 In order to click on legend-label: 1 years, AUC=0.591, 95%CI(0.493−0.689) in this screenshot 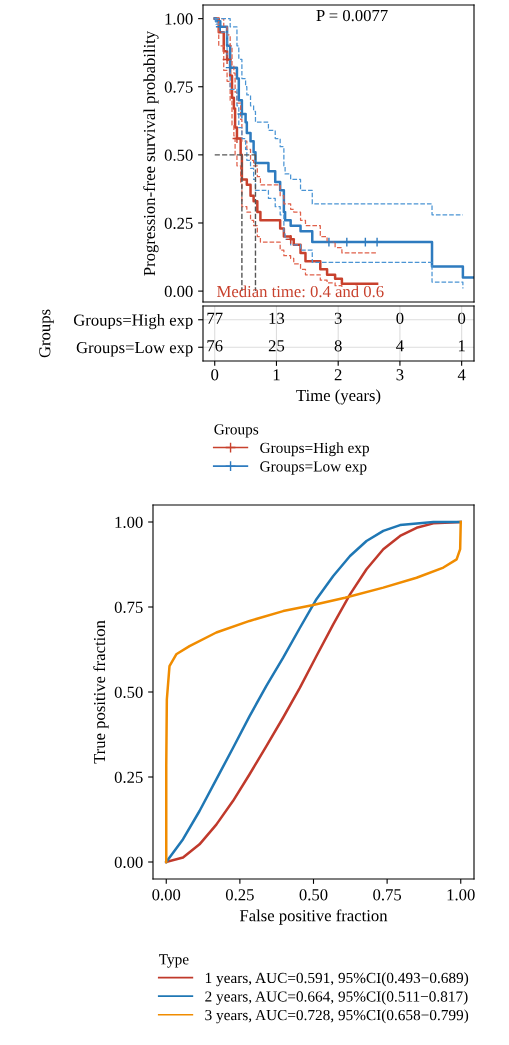, I will do `click(337, 979)`.